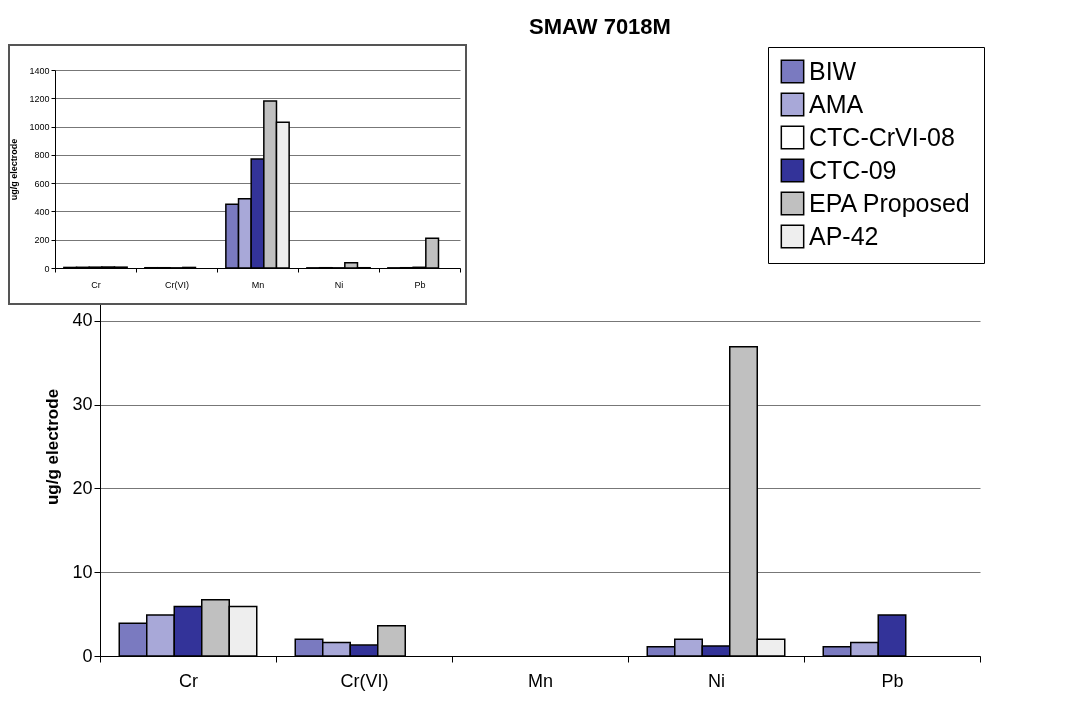 This screenshot has height=717, width=1086. I want to click on y-tick-label: 30, so click(82, 404).